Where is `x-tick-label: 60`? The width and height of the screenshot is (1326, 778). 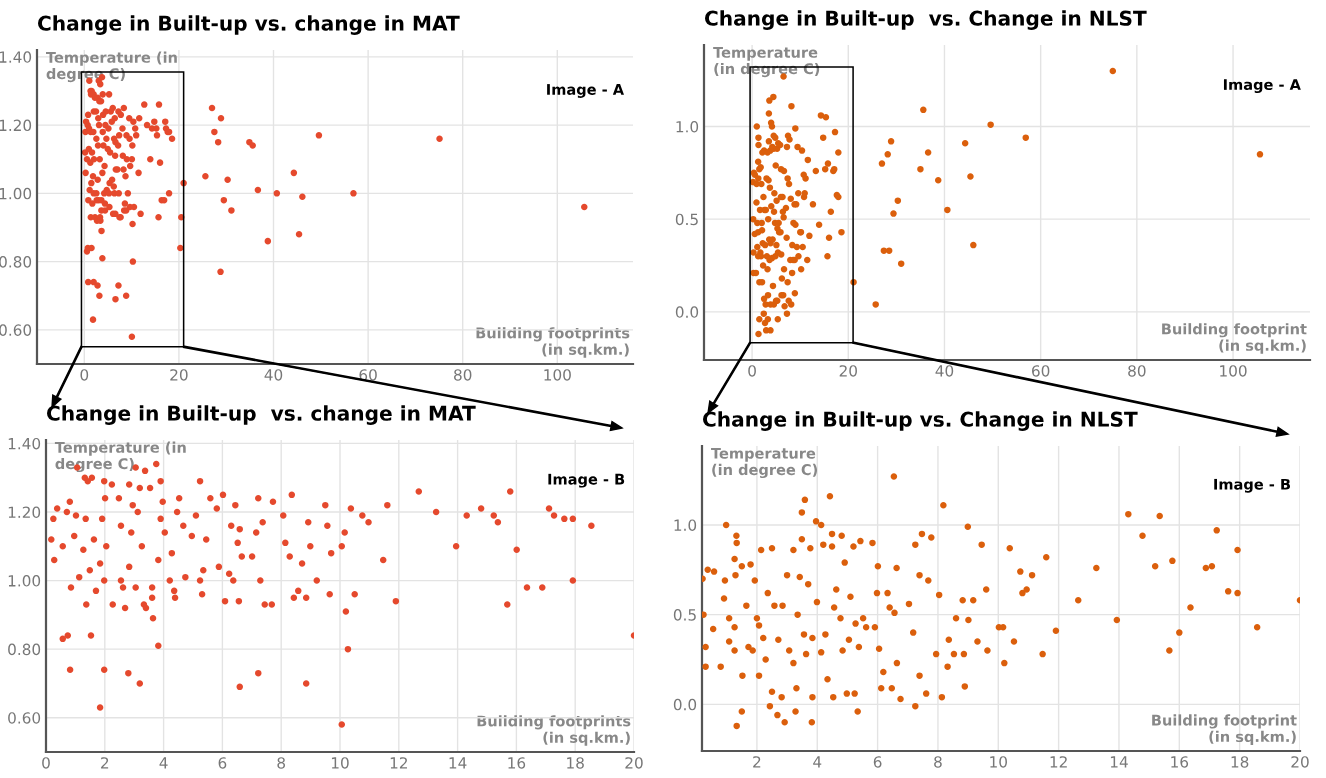
x-tick-label: 60 is located at coordinates (1041, 371).